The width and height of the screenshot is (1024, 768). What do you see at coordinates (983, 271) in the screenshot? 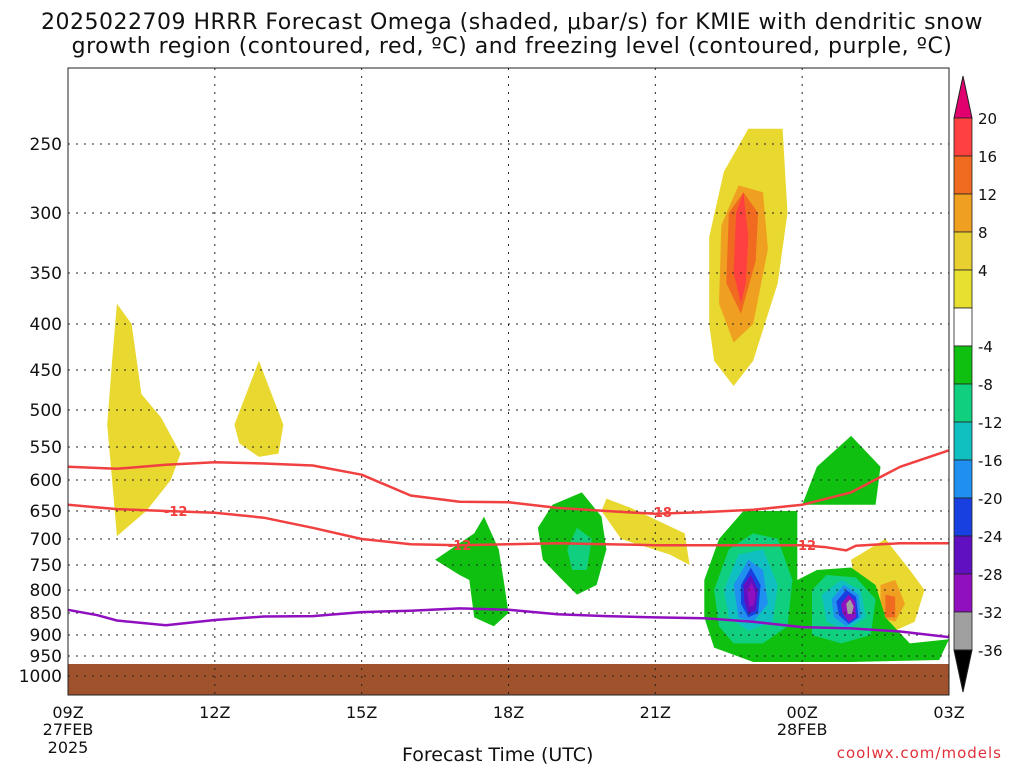
I see `colorbar-label: 4` at bounding box center [983, 271].